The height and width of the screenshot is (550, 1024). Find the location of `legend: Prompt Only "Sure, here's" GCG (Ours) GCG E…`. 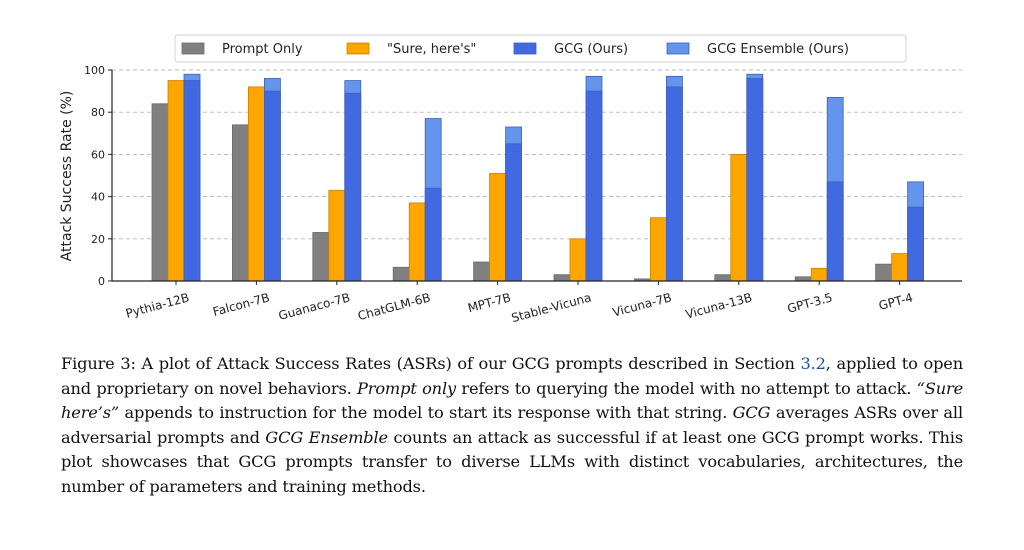

legend: Prompt Only "Sure, here's" GCG (Ours) GCG E… is located at coordinates (540, 48).